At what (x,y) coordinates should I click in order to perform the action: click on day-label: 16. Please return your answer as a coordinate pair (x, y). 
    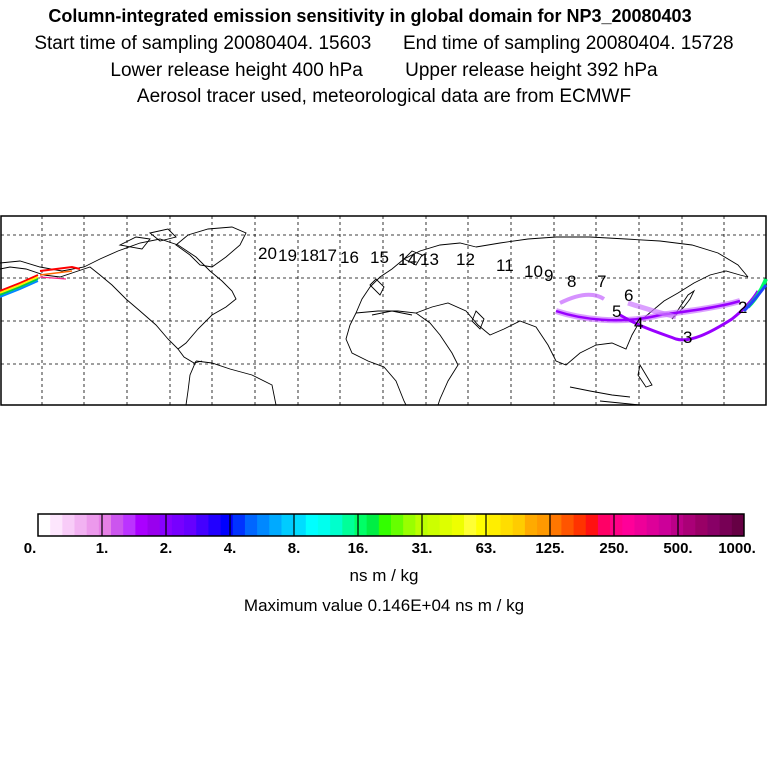
    Looking at the image, I should click on (349, 257).